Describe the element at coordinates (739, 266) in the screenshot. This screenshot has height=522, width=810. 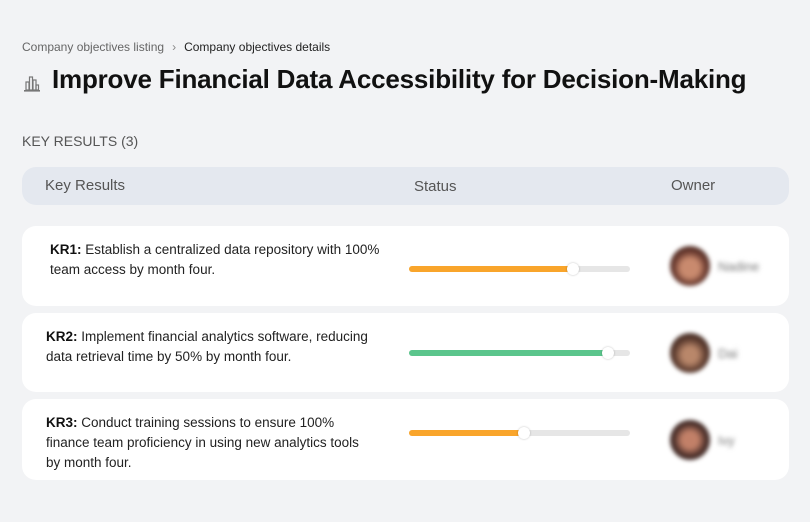
I see `owner-name: Nadine` at that location.